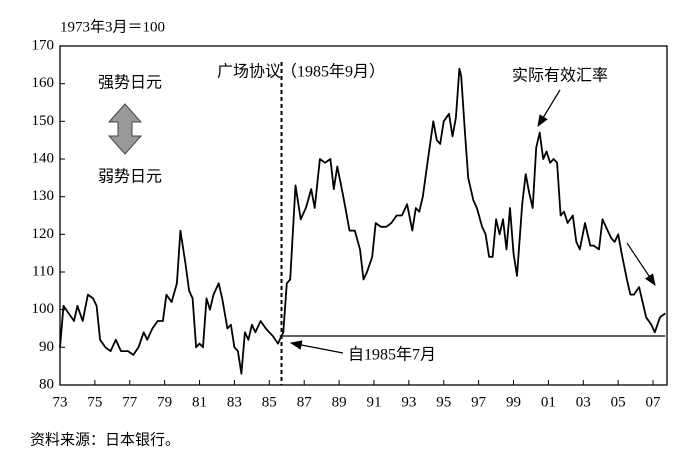 This screenshot has width=697, height=461. Describe the element at coordinates (560, 76) in the screenshot. I see `annotation: 实际有效汇率` at that location.